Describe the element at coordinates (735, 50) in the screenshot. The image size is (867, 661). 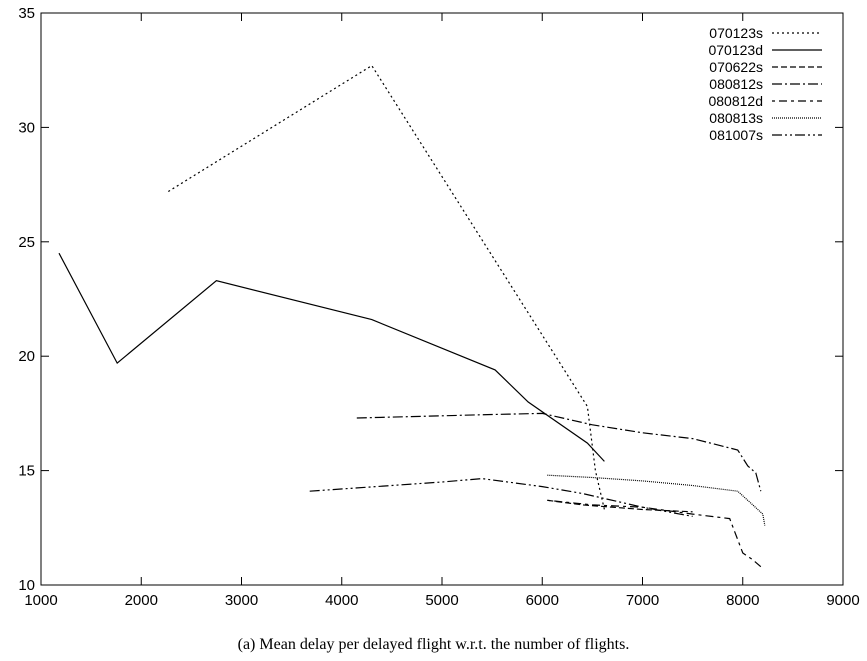
I see `legend-label-070123d: 070123d` at that location.